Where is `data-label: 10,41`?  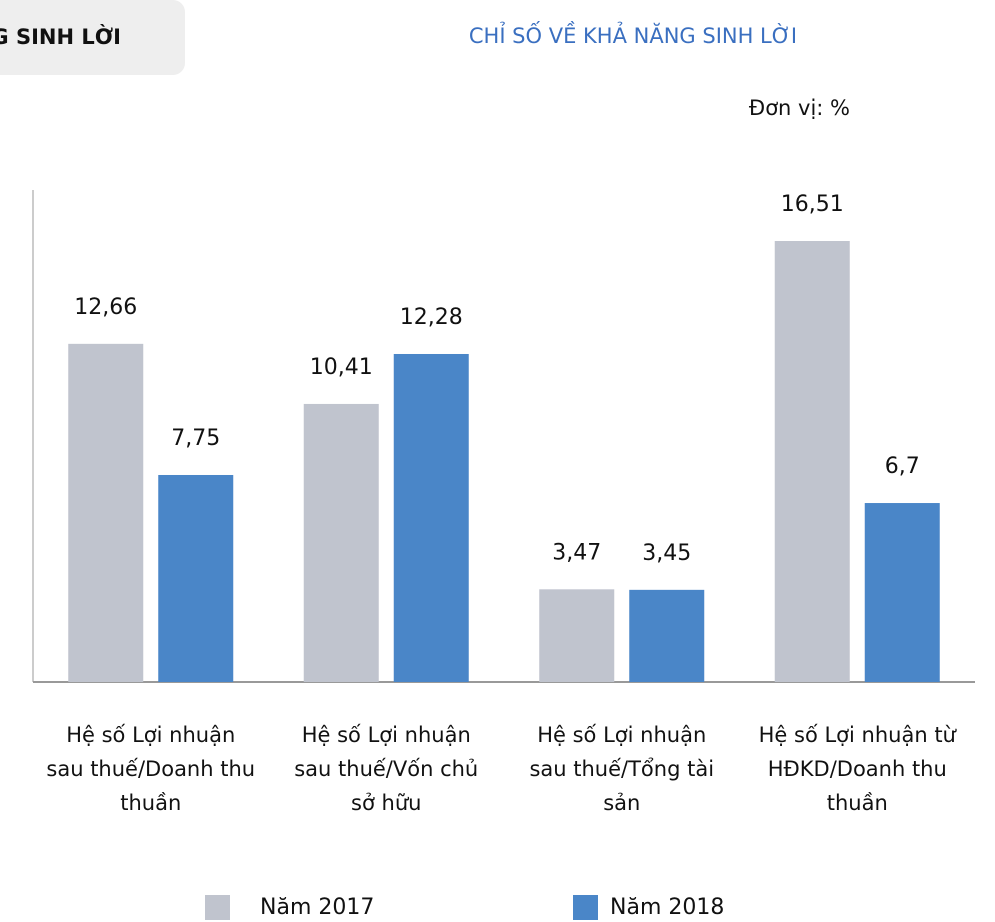
data-label: 10,41 is located at coordinates (341, 367).